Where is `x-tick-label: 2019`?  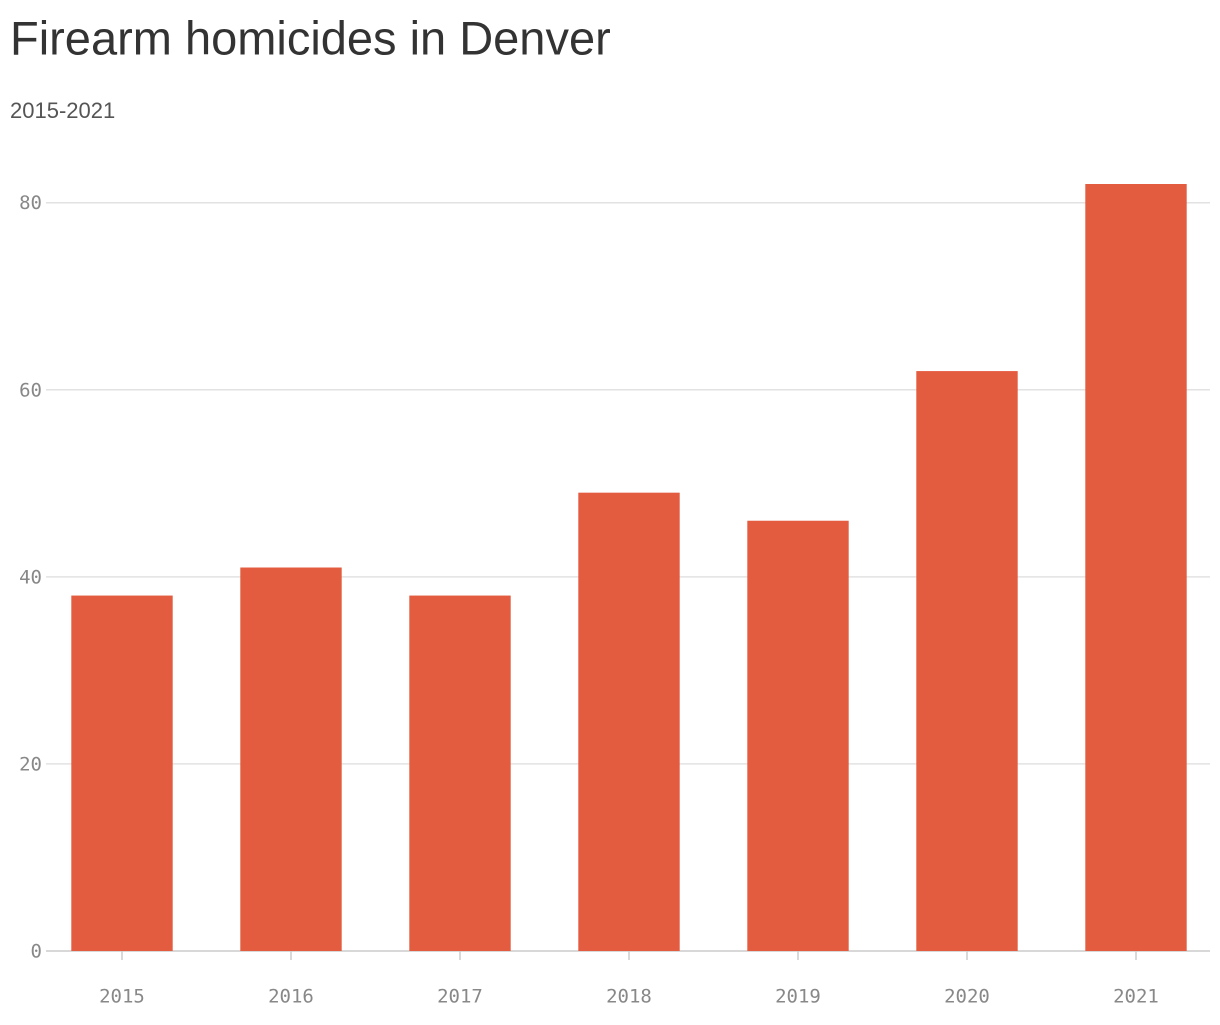
x-tick-label: 2019 is located at coordinates (798, 997).